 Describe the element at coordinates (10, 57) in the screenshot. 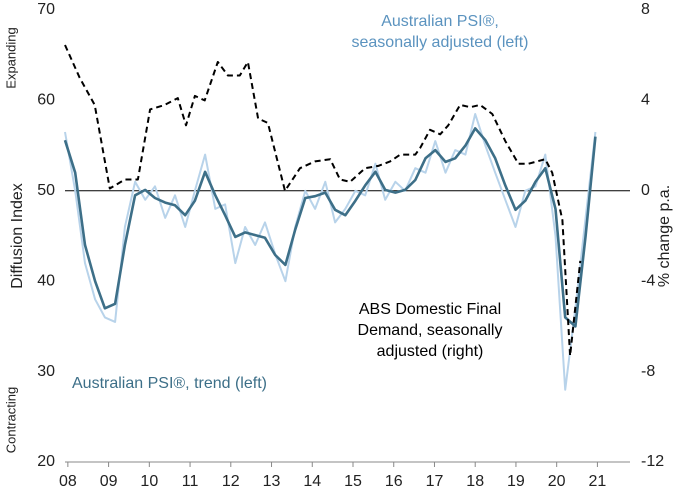

I see `expanding-note: Expanding` at that location.